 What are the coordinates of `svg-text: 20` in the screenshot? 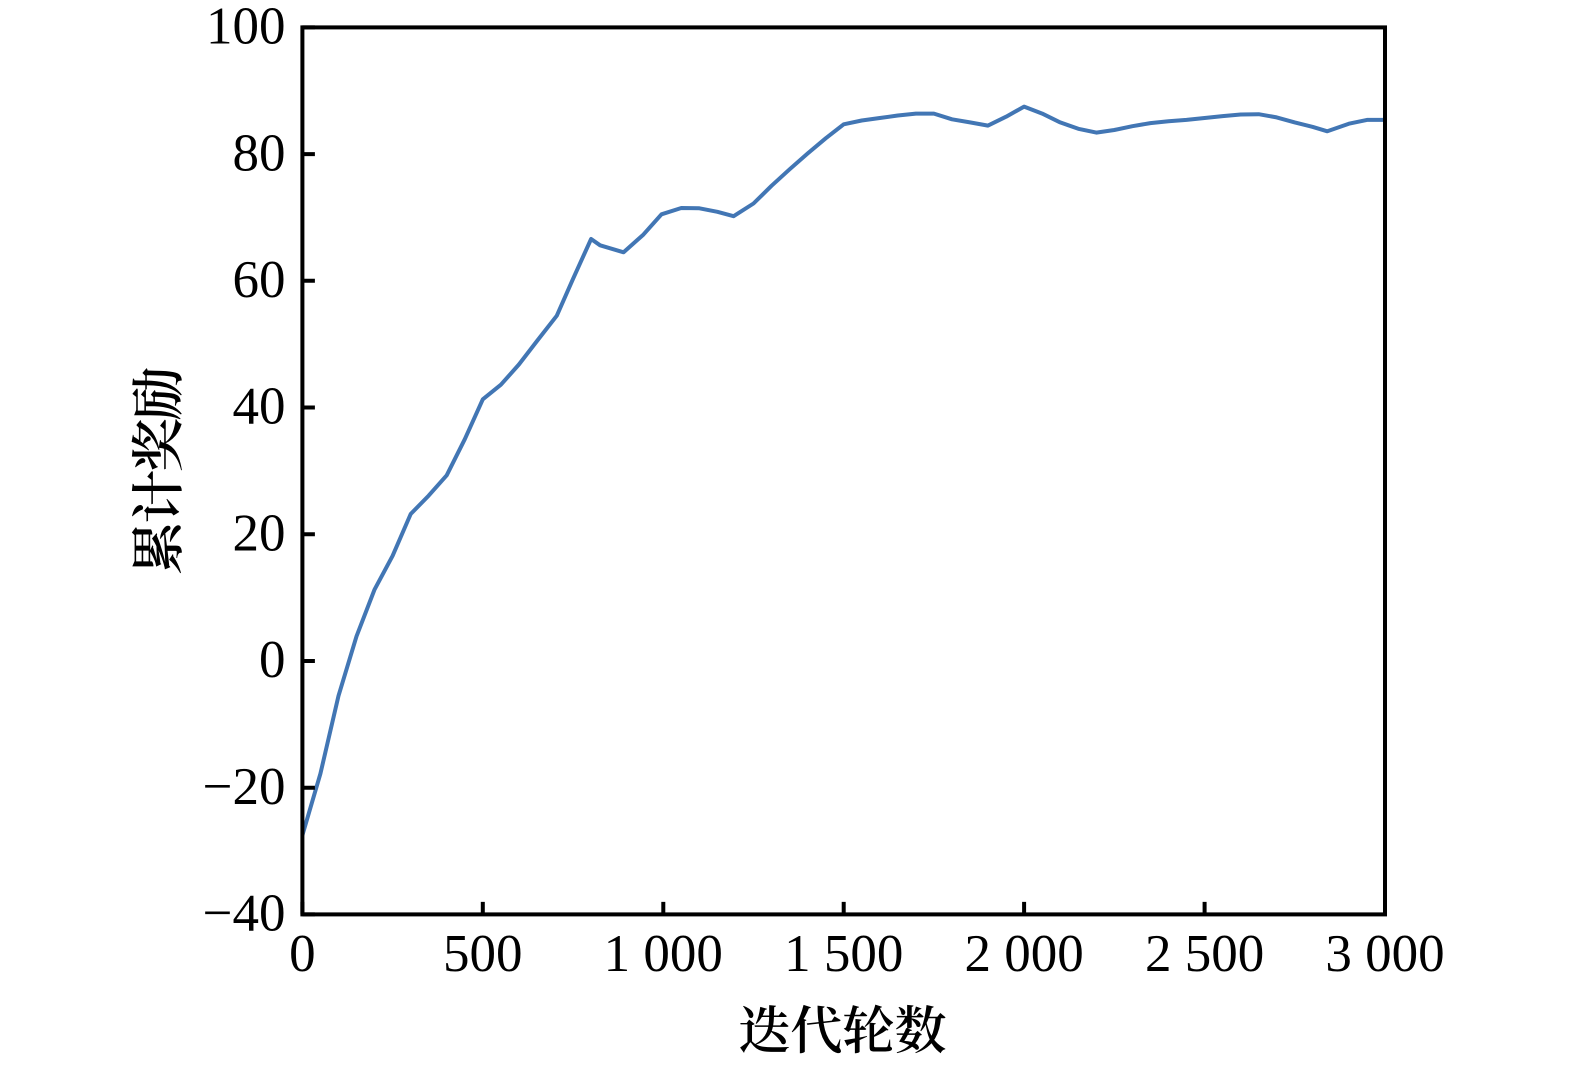 It's located at (259, 534).